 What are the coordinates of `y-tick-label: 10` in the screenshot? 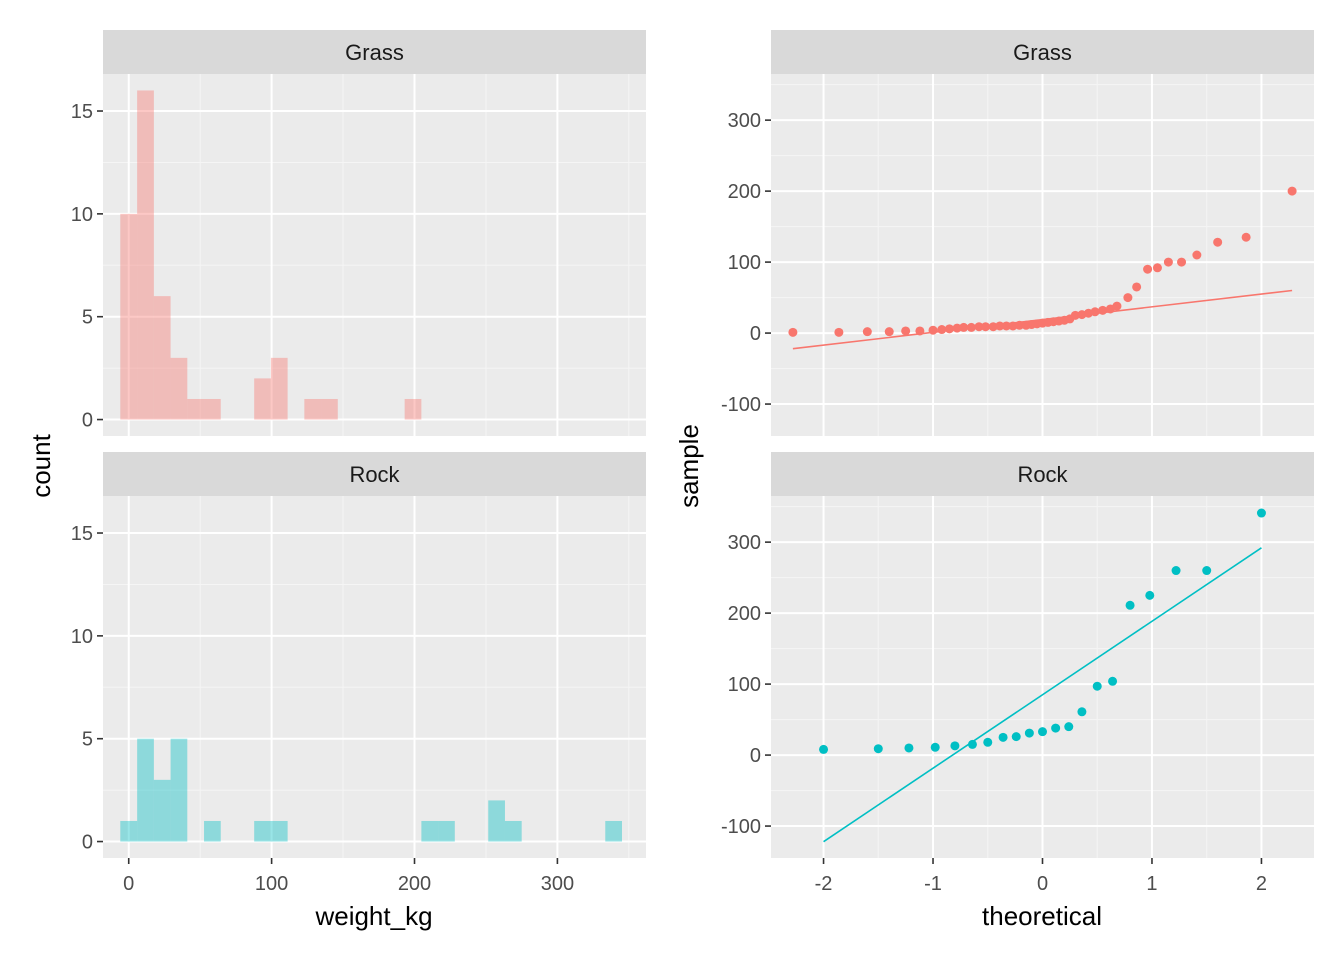 It's located at (82, 637).